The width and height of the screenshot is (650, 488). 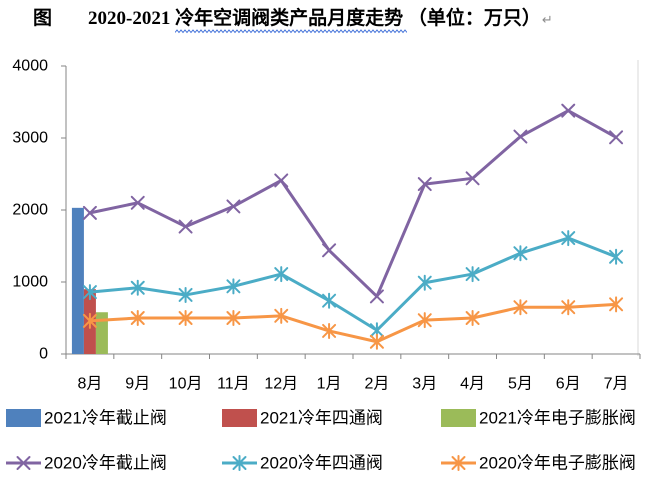 What do you see at coordinates (105, 463) in the screenshot?
I see `legend-label: 2020冷年截止阀` at bounding box center [105, 463].